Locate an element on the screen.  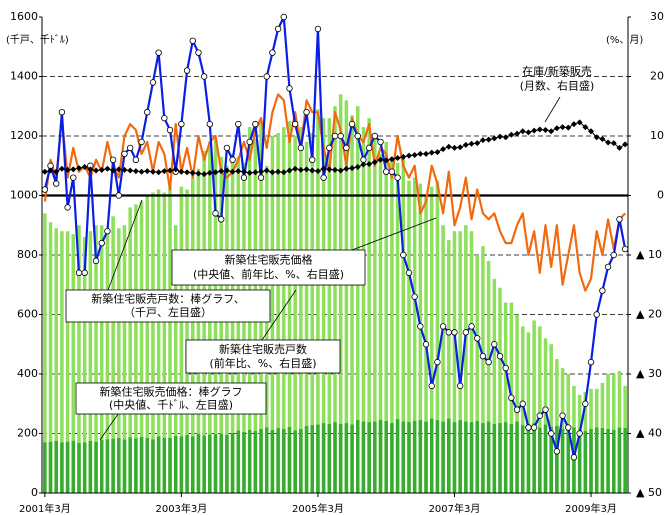
y-tick-label: 0 is located at coordinates (34, 492).